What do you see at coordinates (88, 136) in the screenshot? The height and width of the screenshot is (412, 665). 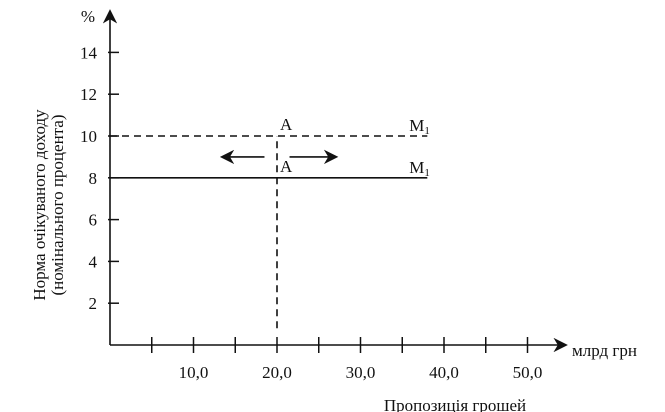 I see `y-tick-label: 10` at bounding box center [88, 136].